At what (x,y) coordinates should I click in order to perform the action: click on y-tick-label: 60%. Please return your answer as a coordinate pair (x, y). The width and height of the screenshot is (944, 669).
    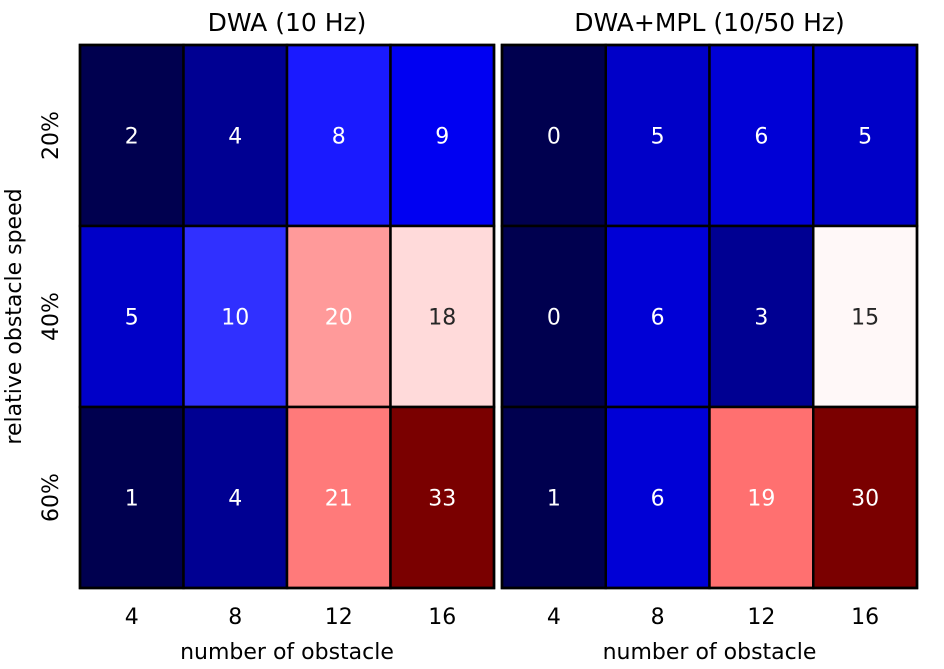
    Looking at the image, I should click on (51, 497).